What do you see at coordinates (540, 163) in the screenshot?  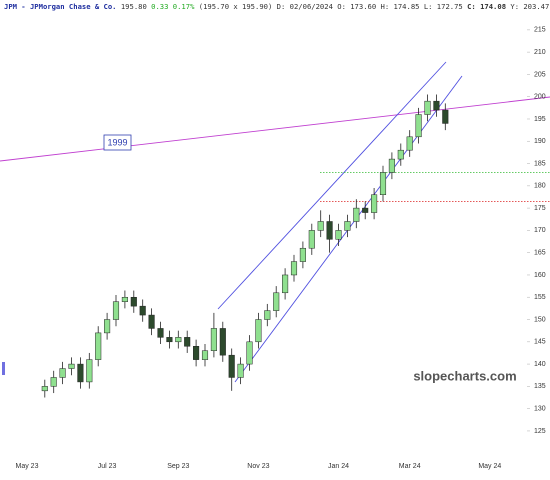 I see `y-tick-label: 185` at bounding box center [540, 163].